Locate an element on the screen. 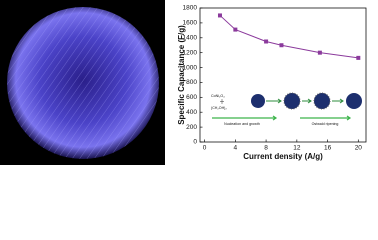 This screenshot has width=378, height=240. inset-label: CoNi₂O₄ is located at coordinates (218, 96).